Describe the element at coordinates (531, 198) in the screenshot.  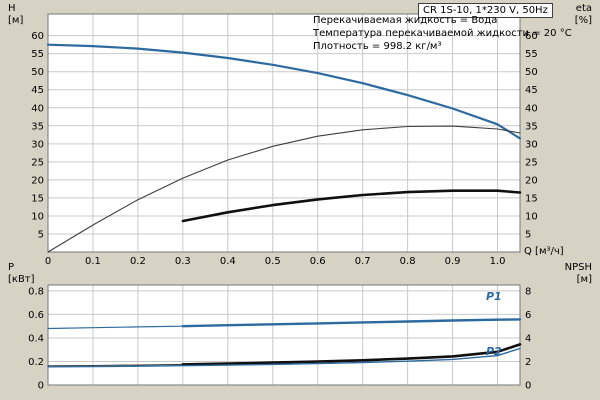
I see `y-right-tick-label: 15` at that location.